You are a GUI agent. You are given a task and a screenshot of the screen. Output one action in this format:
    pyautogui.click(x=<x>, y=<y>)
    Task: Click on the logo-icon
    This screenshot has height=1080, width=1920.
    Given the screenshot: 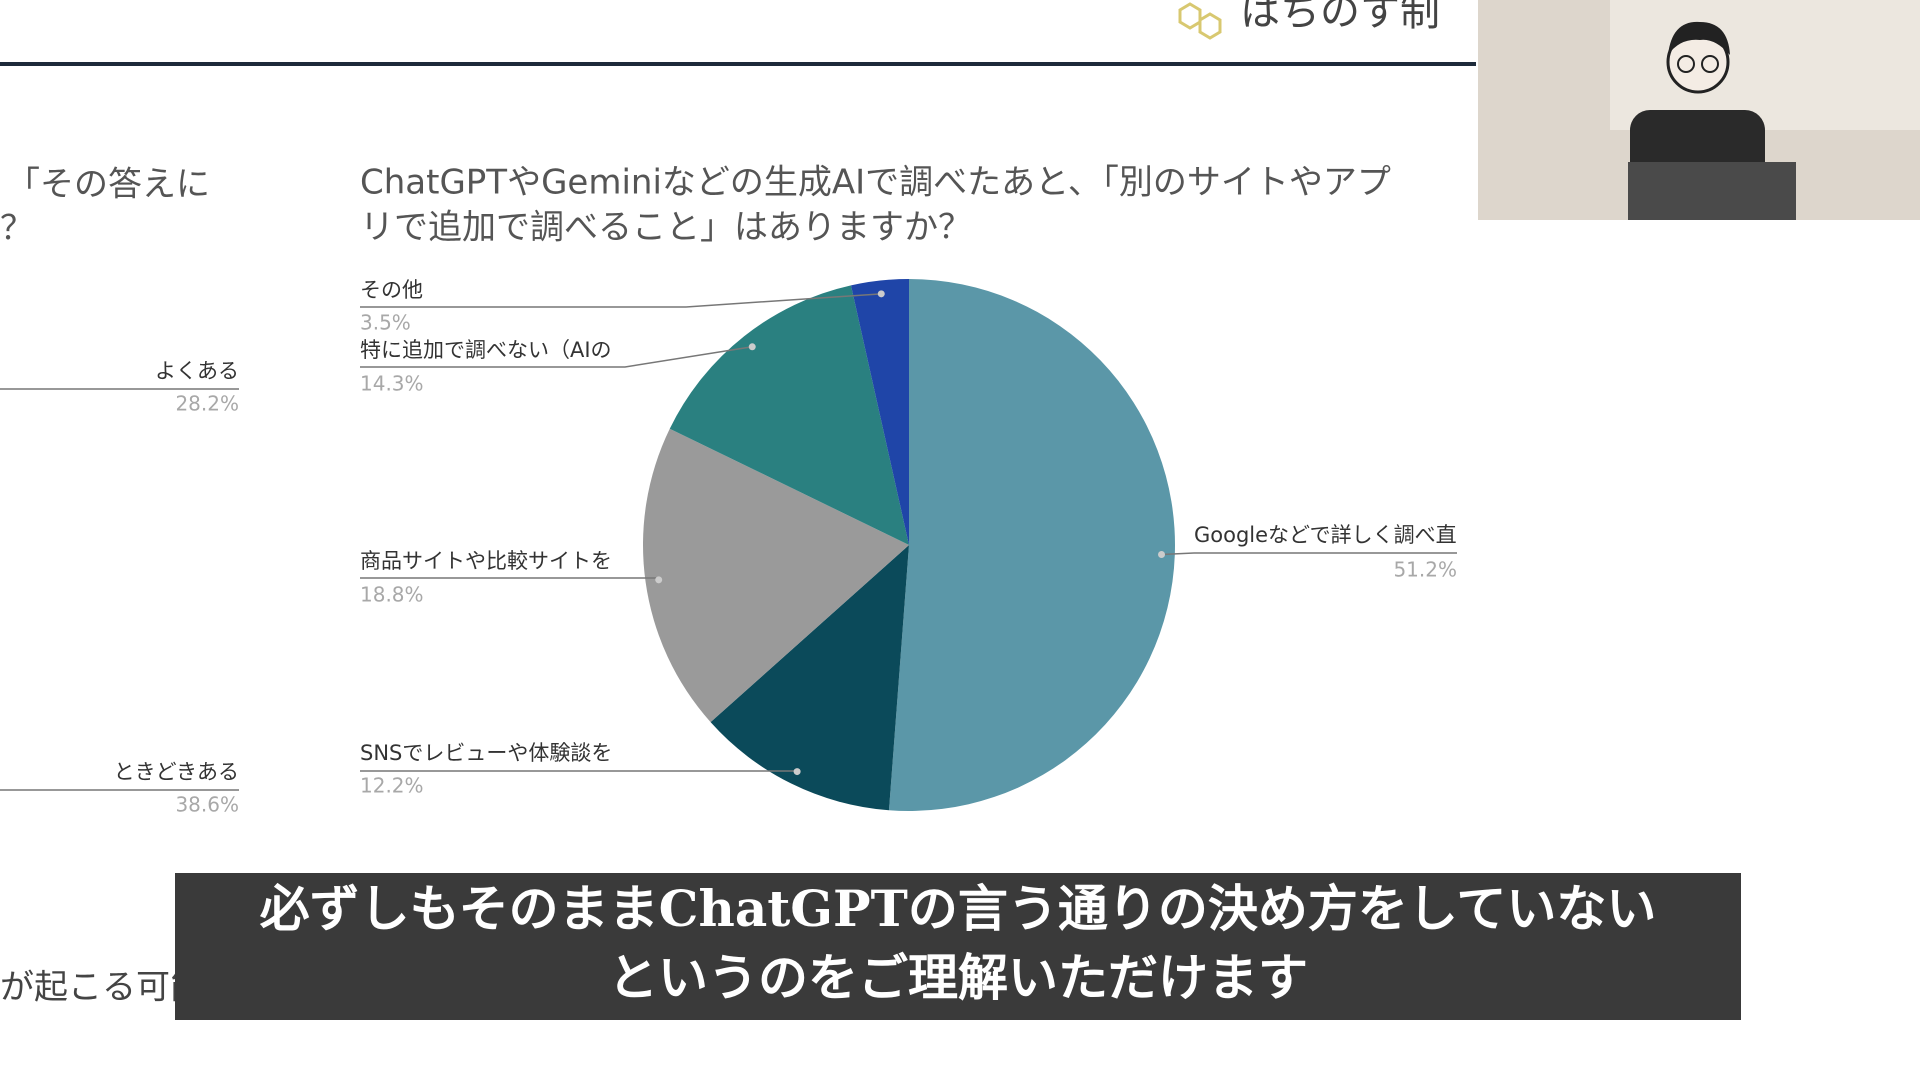 What is the action you would take?
    pyautogui.click(x=1200, y=21)
    